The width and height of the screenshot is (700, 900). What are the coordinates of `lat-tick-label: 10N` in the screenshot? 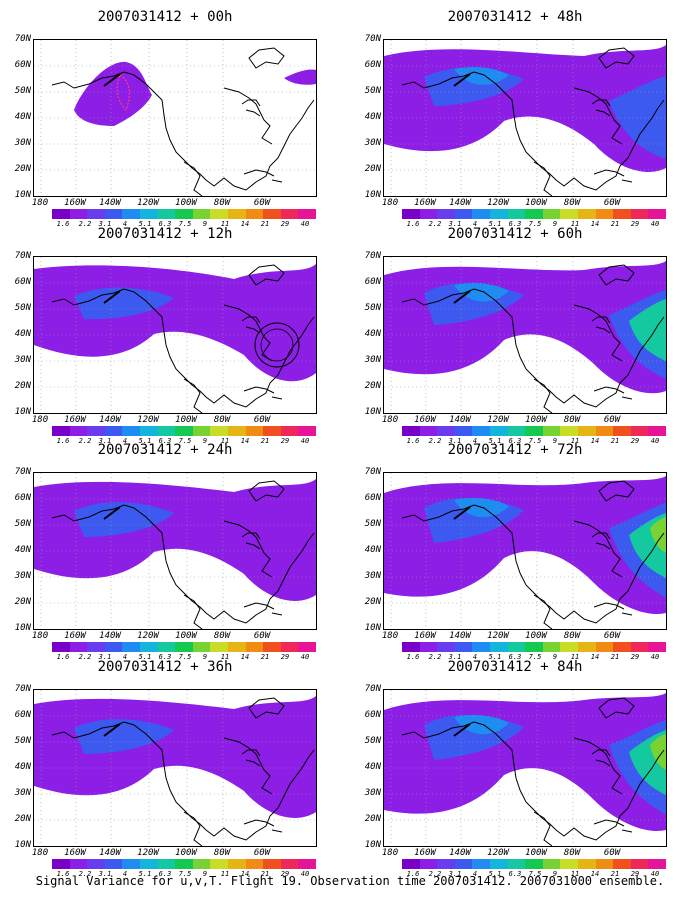 It's located at (22, 195).